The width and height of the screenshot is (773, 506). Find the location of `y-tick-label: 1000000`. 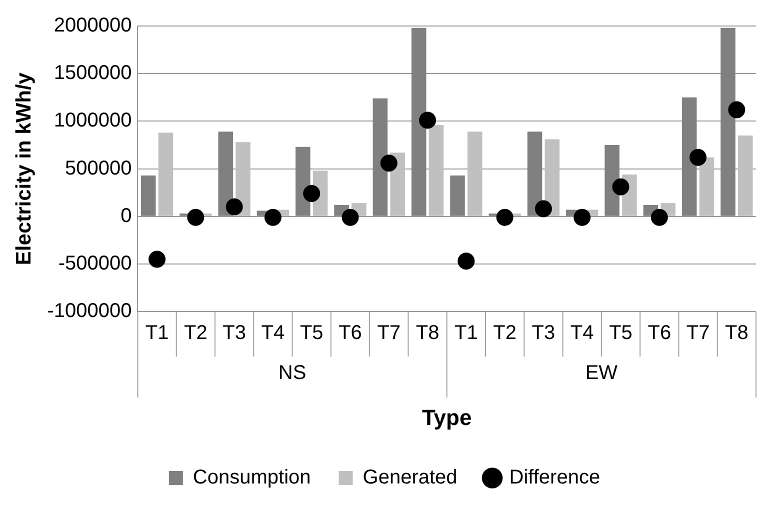

y-tick-label: 1000000 is located at coordinates (93, 121).